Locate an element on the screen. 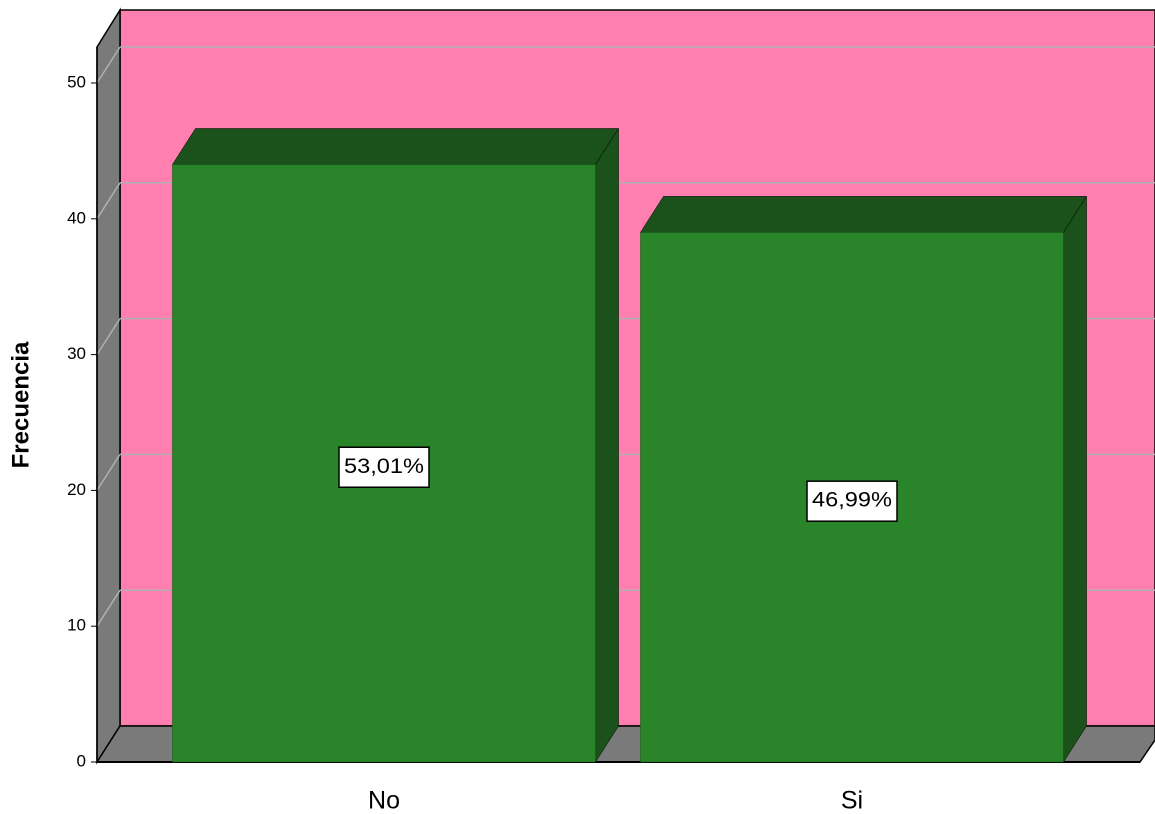 This screenshot has width=1155, height=814. data-label: 46,99% is located at coordinates (852, 500).